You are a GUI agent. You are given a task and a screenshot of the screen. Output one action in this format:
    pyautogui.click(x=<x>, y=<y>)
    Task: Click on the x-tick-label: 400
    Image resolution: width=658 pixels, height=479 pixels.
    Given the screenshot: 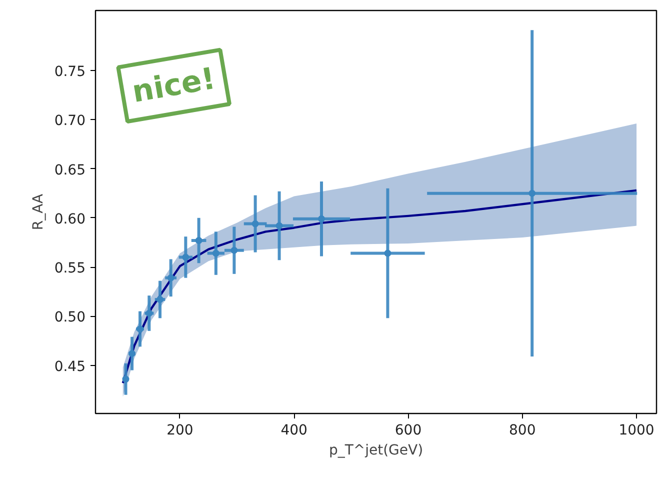 What is the action you would take?
    pyautogui.click(x=294, y=430)
    